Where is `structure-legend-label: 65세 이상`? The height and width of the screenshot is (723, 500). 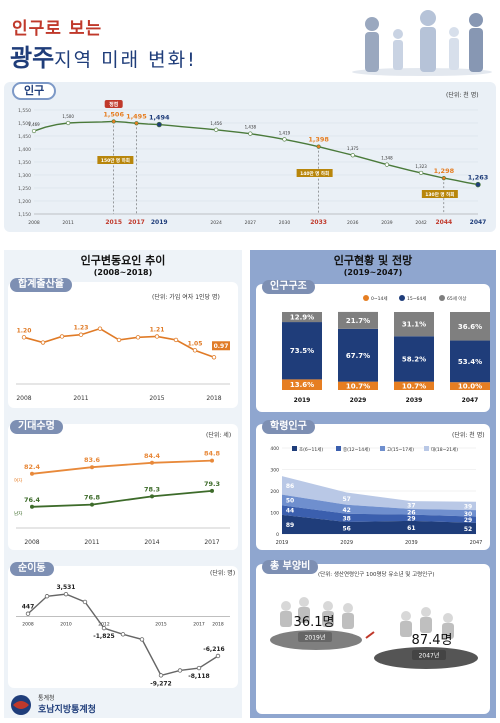 structure-legend-label: 65세 이상 is located at coordinates (457, 298).